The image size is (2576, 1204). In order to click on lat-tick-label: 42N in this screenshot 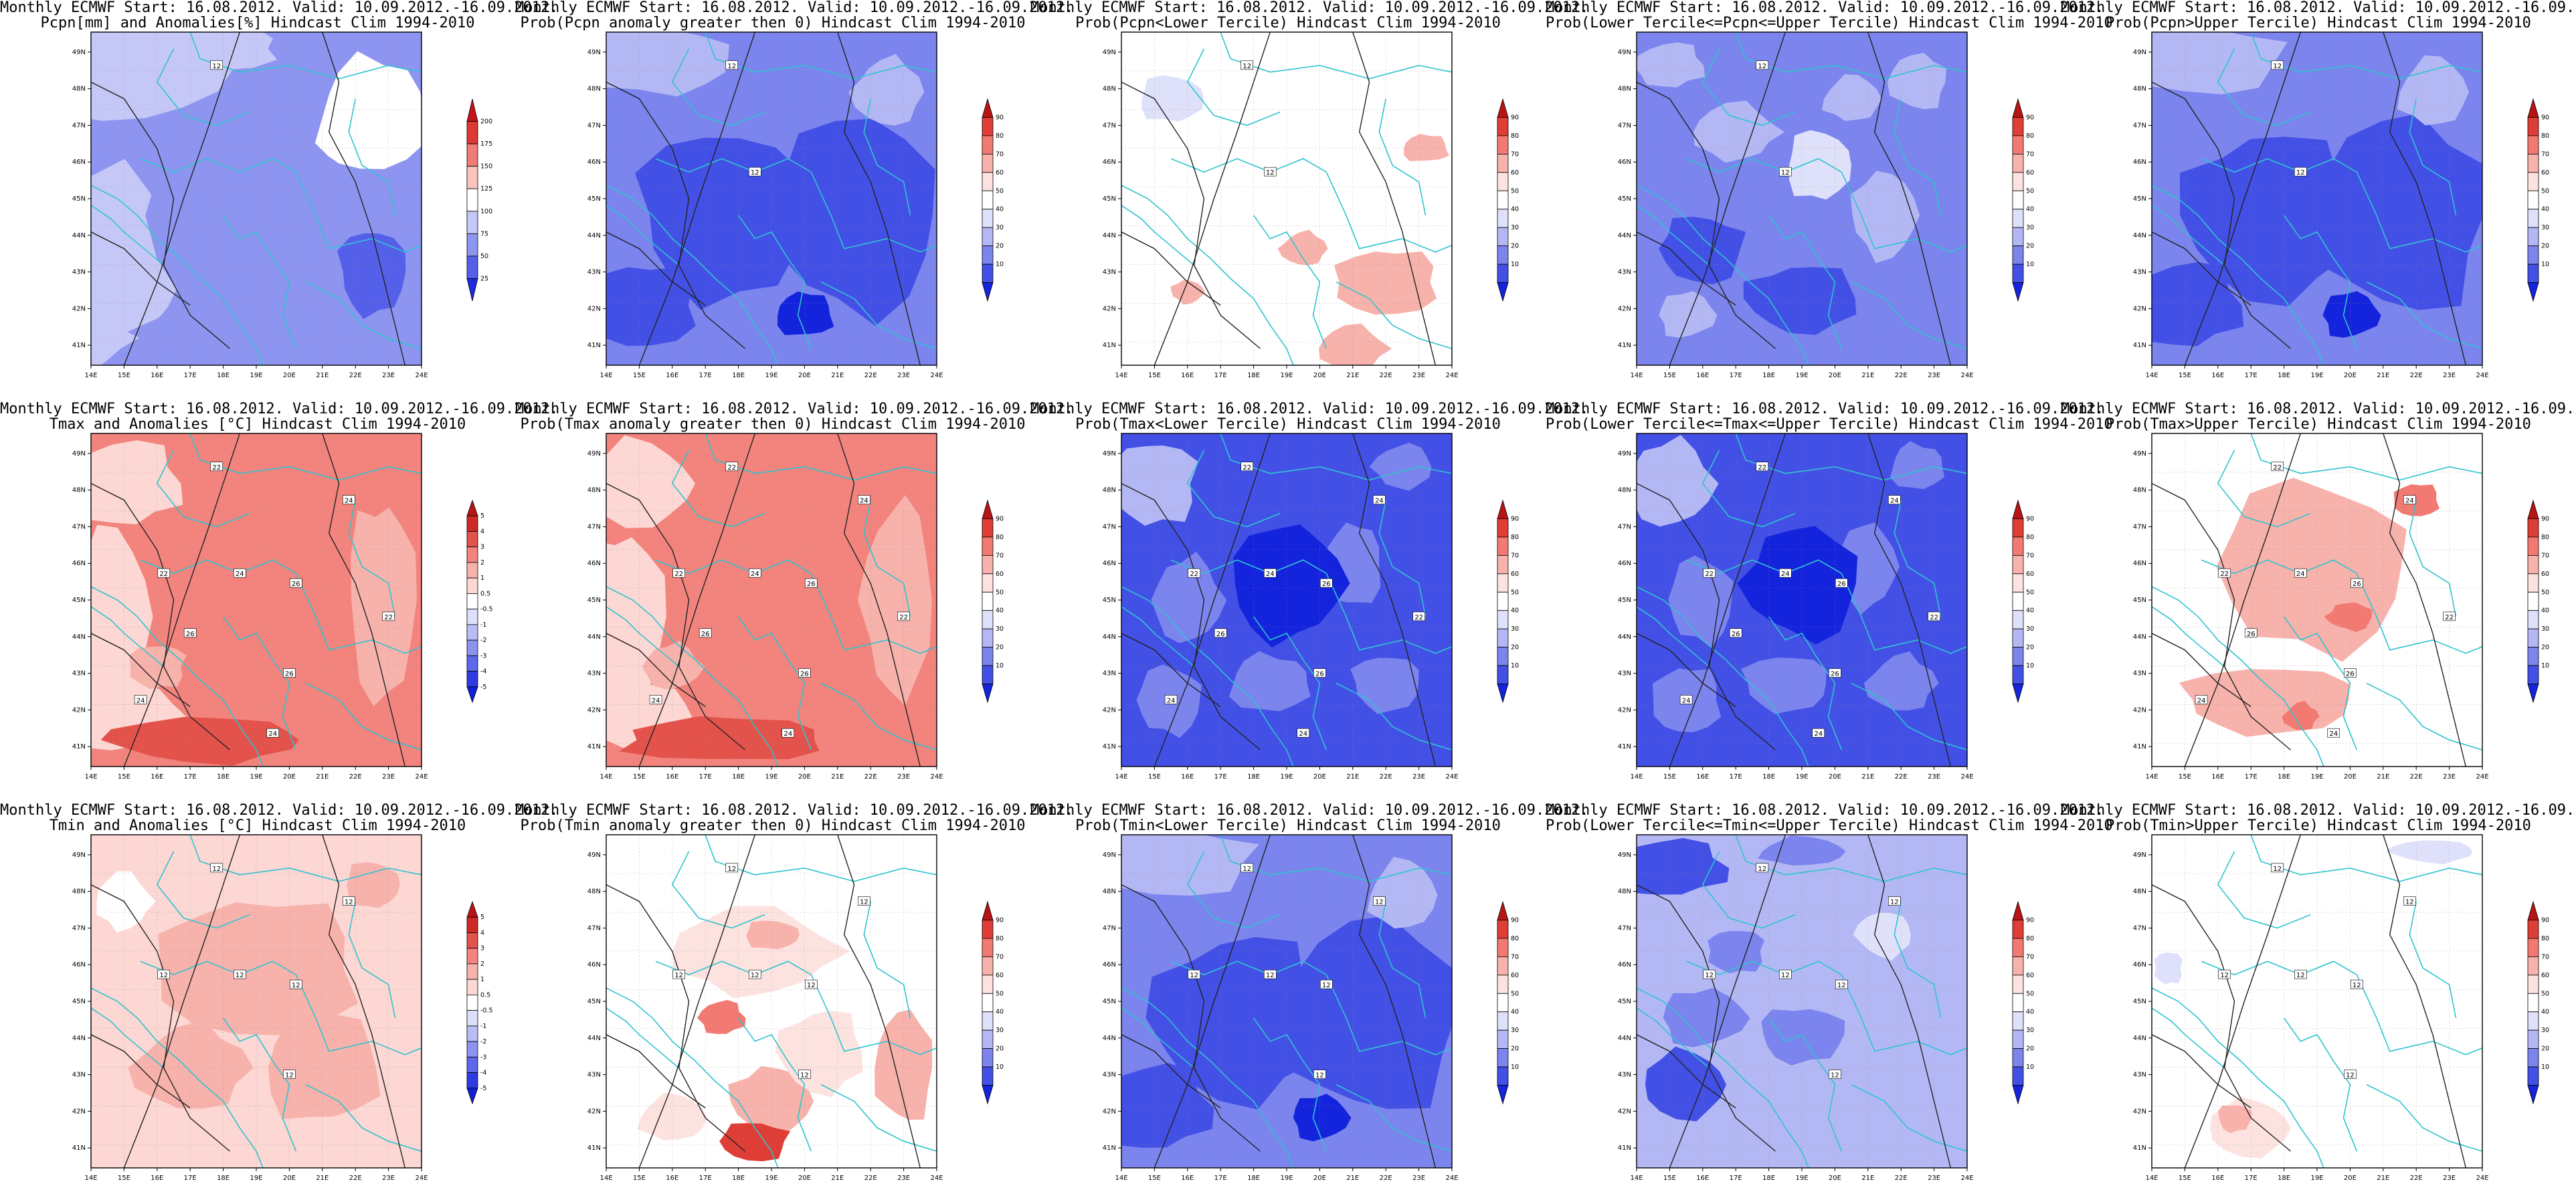, I will do `click(594, 710)`.